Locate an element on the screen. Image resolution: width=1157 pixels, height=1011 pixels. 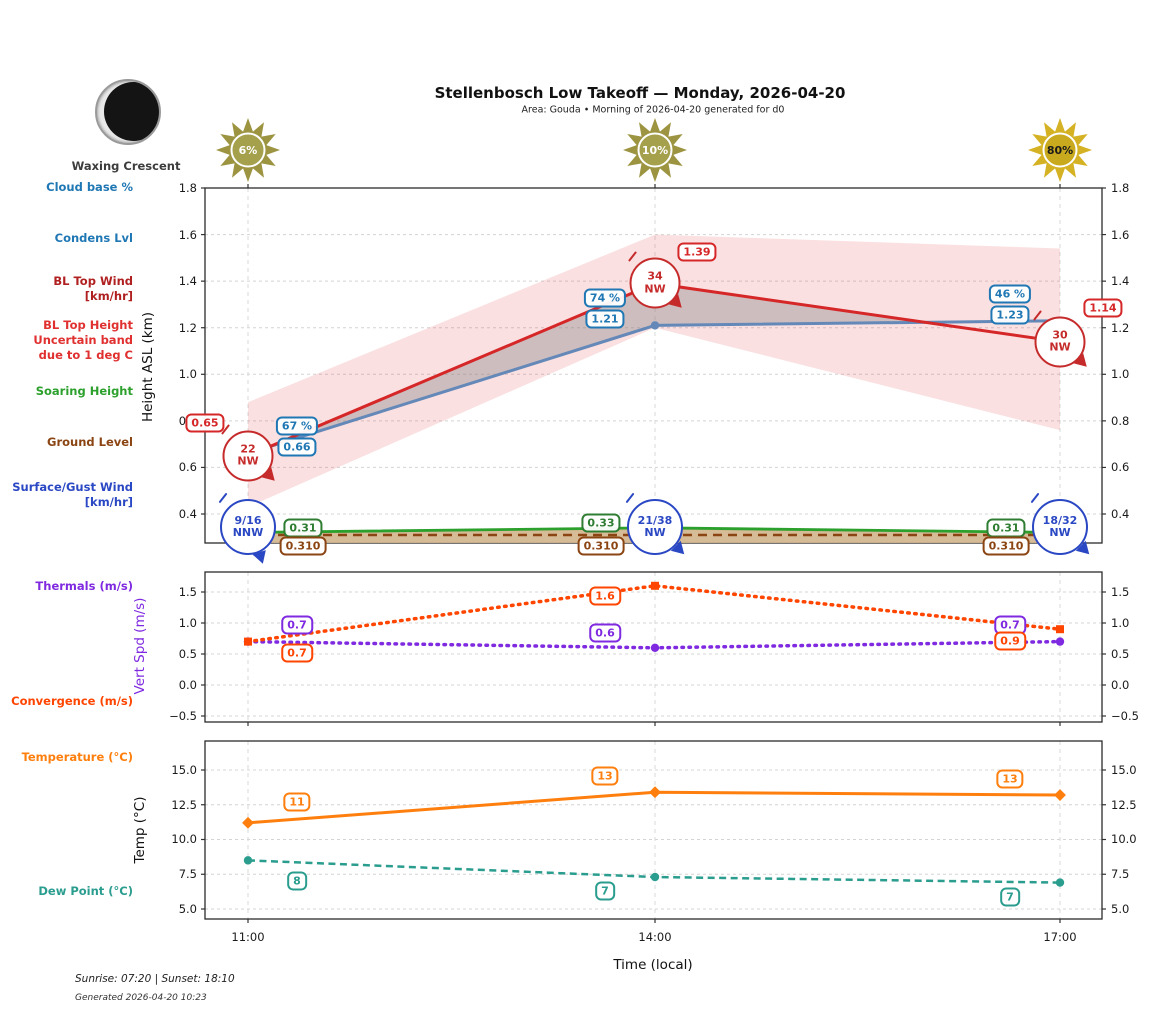
sun-icon: 6% is located at coordinates (248, 150).